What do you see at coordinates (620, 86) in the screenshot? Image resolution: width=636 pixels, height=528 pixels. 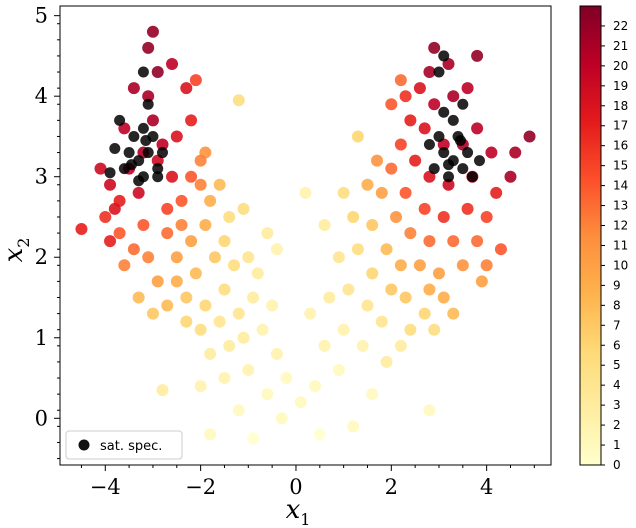 I see `colorbar-tick-label: 19` at bounding box center [620, 86].